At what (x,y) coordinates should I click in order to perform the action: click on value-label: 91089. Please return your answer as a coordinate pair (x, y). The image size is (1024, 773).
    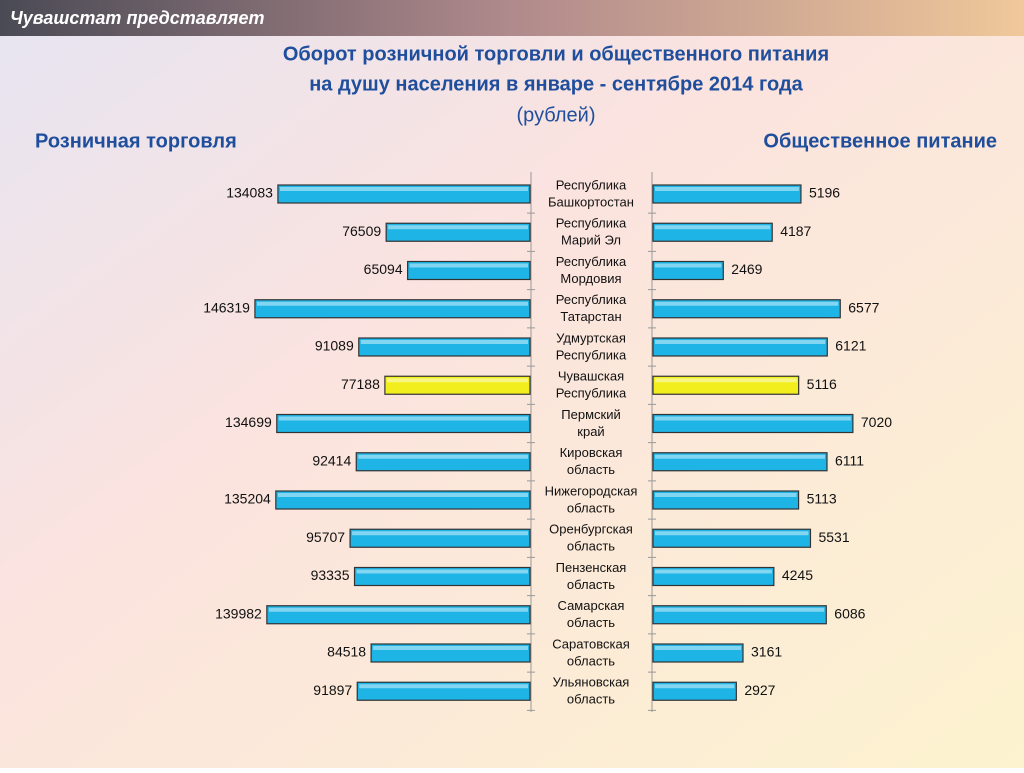
    Looking at the image, I should click on (334, 346).